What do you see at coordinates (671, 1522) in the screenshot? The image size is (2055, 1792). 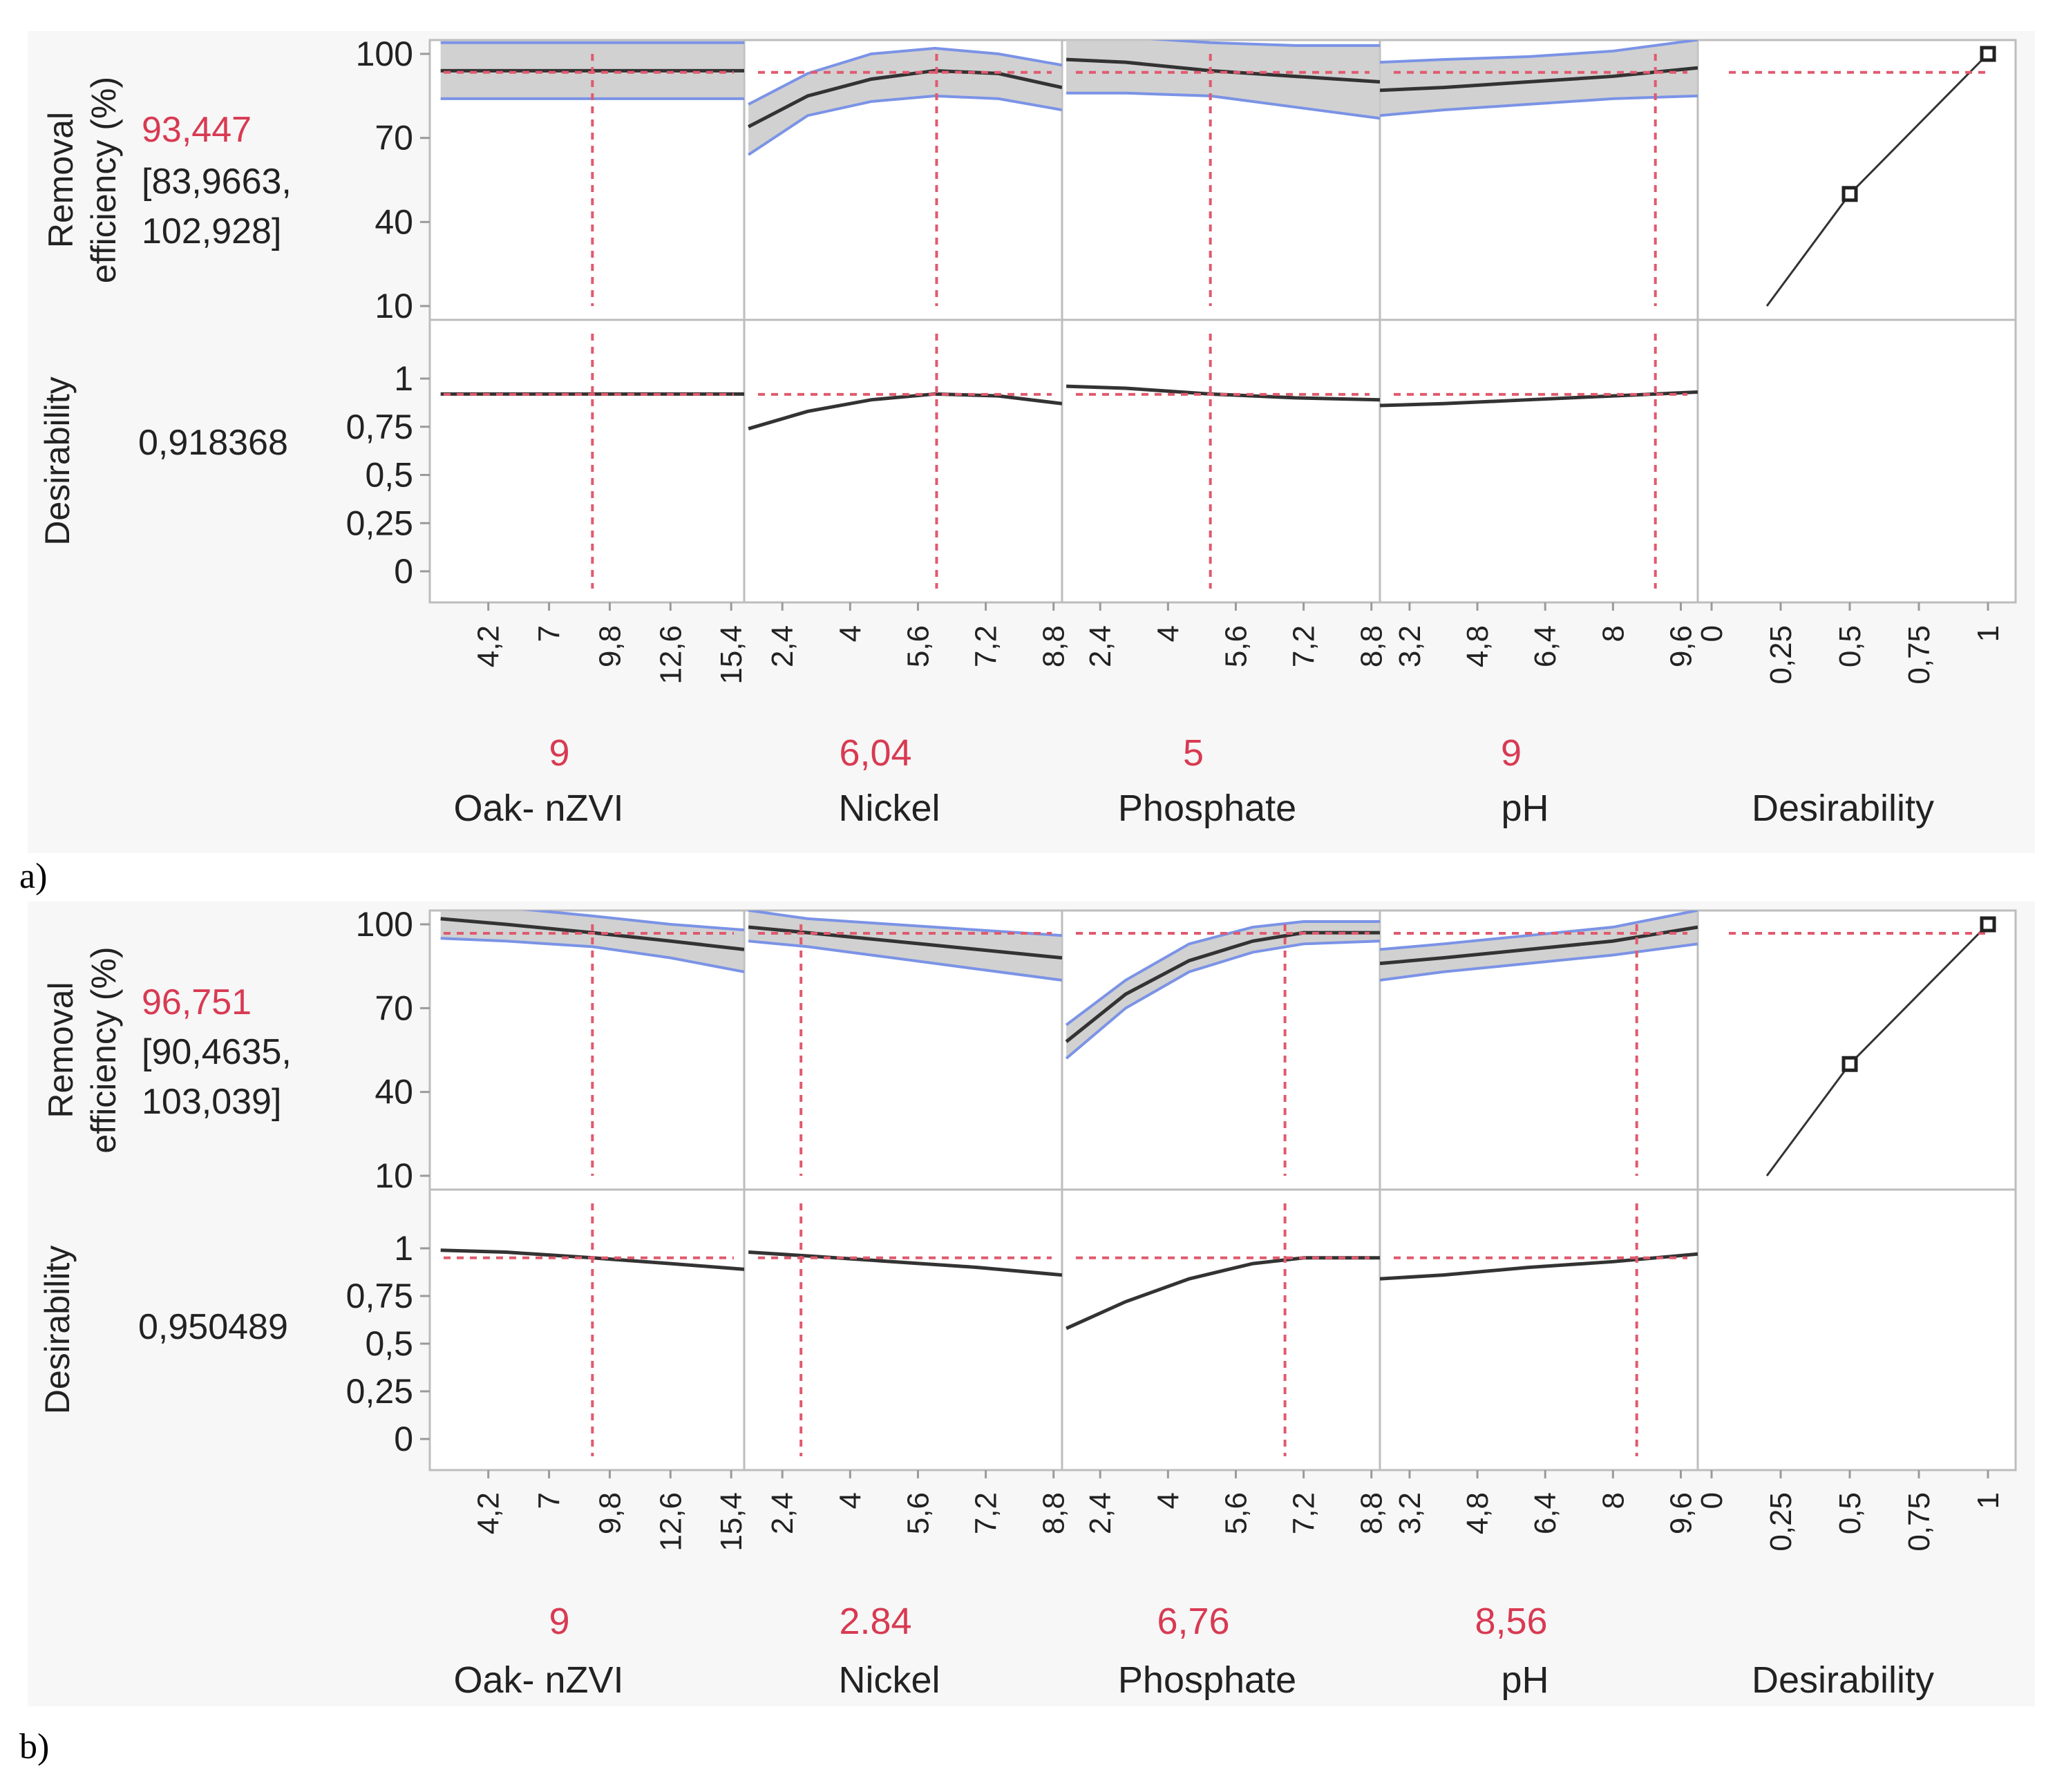 I see `x-tick-label: 12,6` at bounding box center [671, 1522].